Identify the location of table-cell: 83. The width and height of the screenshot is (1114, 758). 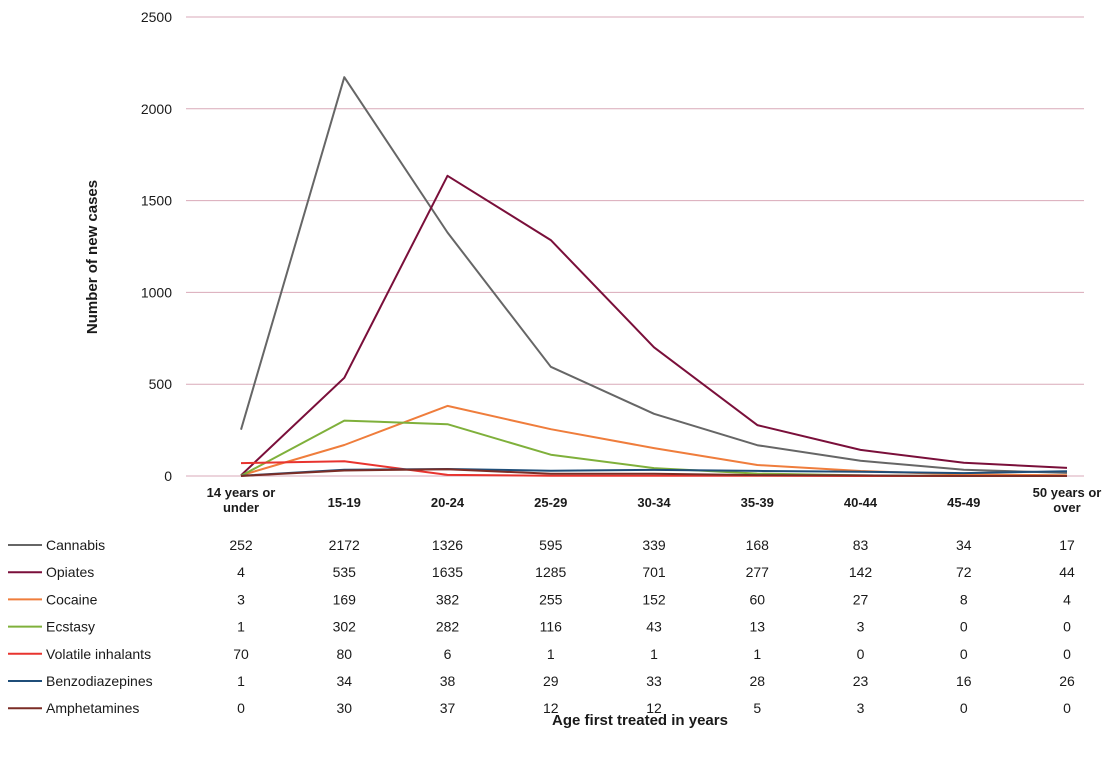
(861, 545).